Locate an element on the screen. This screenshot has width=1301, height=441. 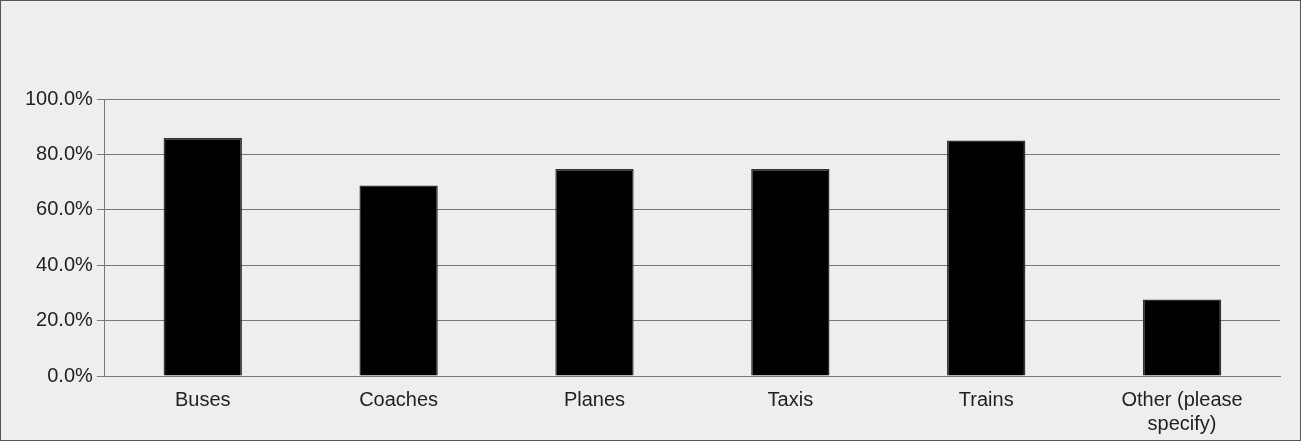
x-tick-label: Buses is located at coordinates (202, 398).